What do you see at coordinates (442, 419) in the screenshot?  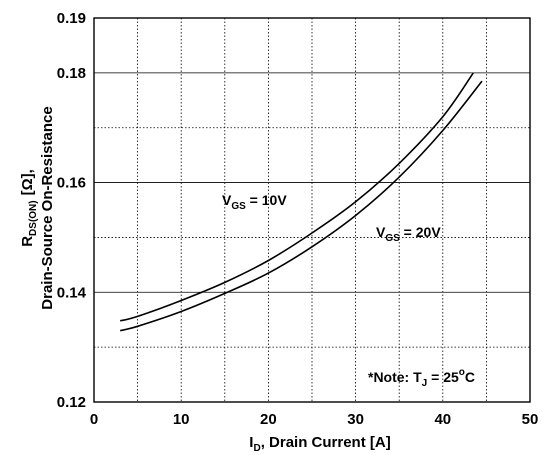 I see `x-tick-label: 40` at bounding box center [442, 419].